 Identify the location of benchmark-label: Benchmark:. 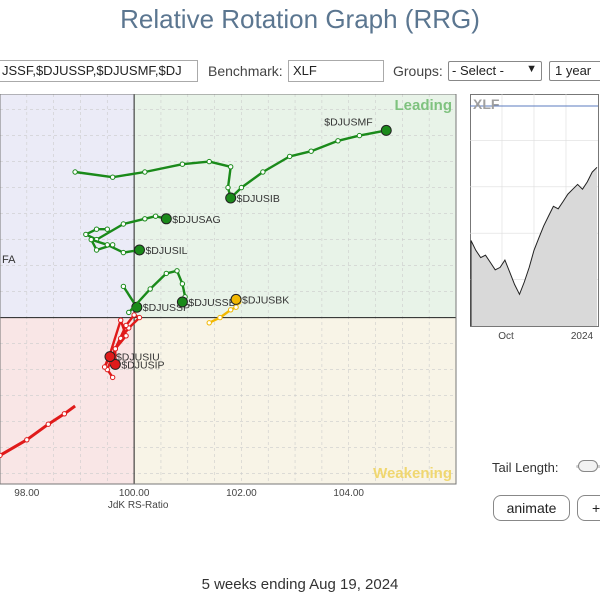
(245, 71).